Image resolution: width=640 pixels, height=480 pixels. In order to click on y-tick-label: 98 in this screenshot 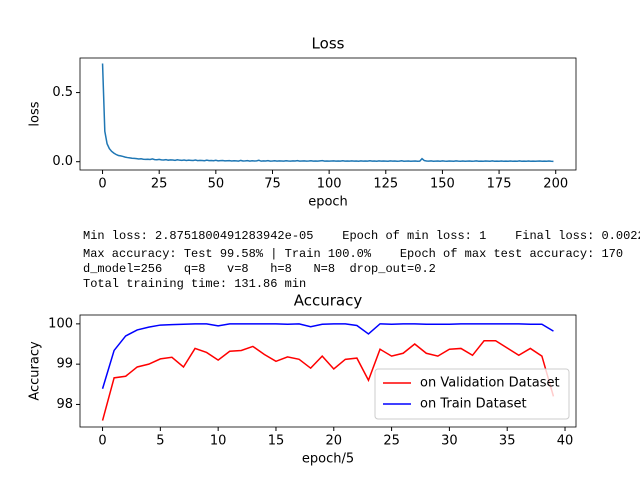, I will do `click(64, 404)`.